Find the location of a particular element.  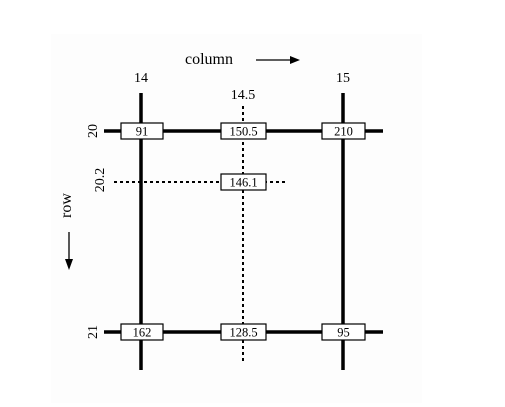

svg-text: 95 is located at coordinates (343, 333).